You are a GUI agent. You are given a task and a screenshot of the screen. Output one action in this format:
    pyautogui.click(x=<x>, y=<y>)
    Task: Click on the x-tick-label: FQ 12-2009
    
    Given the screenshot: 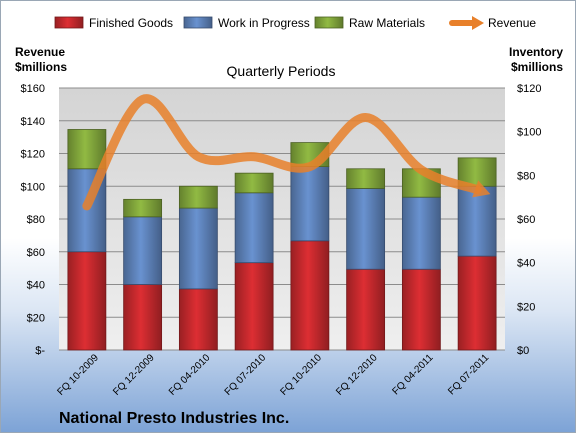 What is the action you would take?
    pyautogui.click(x=134, y=375)
    